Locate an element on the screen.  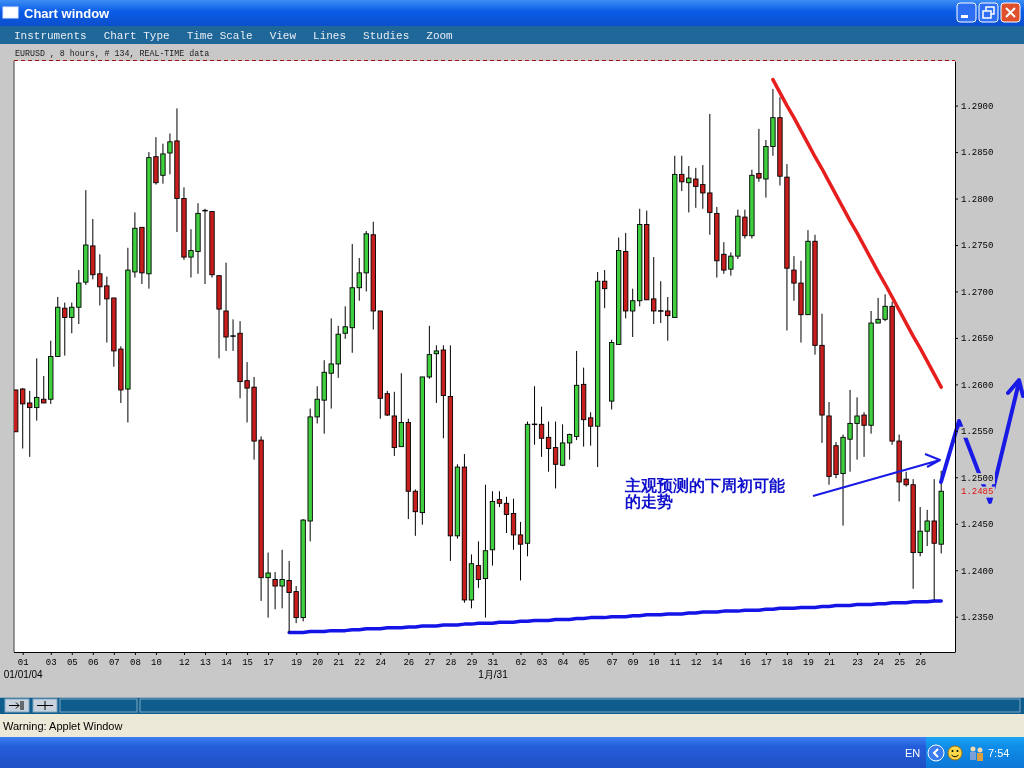
y-tick-label: 1.2550 is located at coordinates (977, 432).